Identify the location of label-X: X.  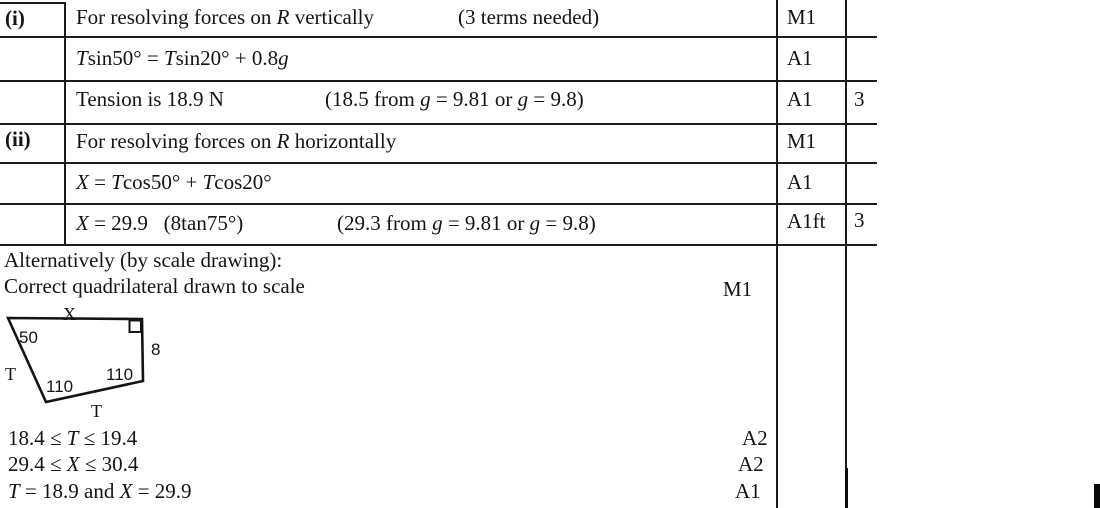
(69, 314).